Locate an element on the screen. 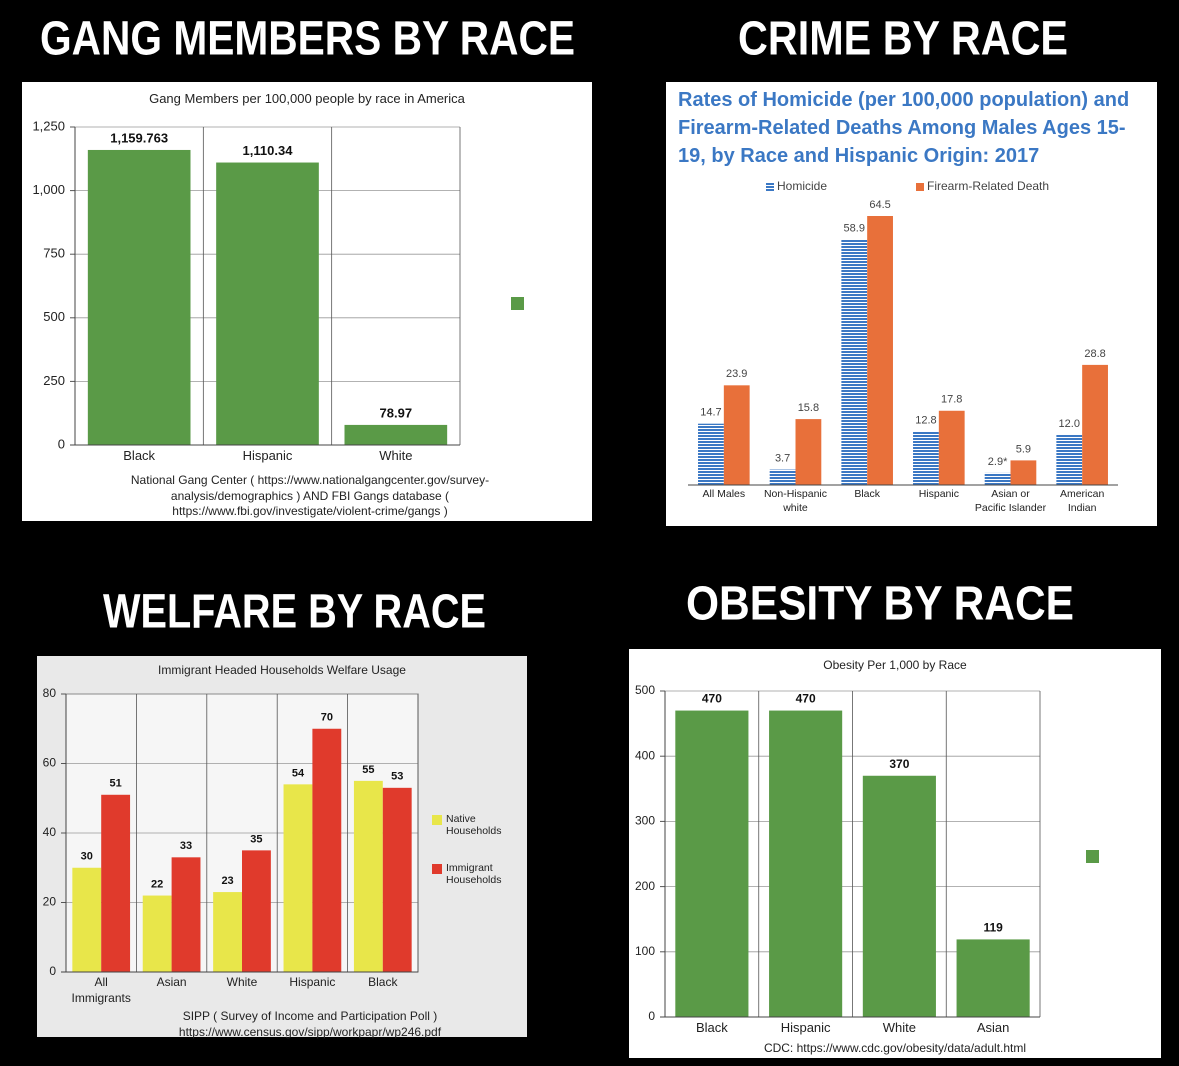  value-label: 28.8 is located at coordinates (1094, 354).